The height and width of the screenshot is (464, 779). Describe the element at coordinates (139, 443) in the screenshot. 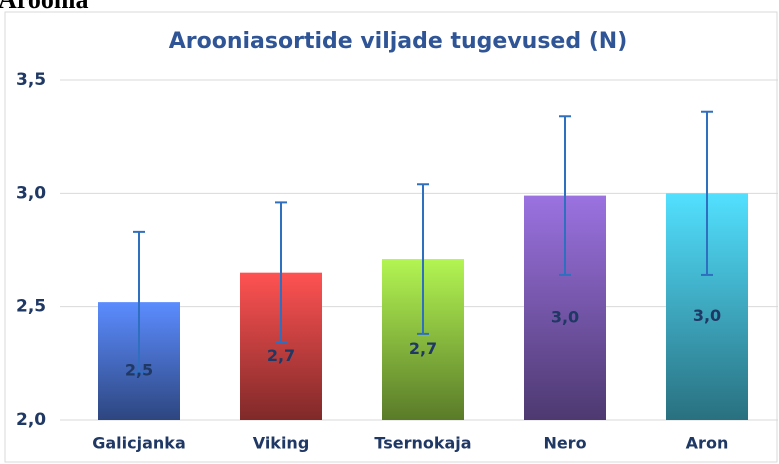

I see `x-tick-label: Galicjanka` at that location.